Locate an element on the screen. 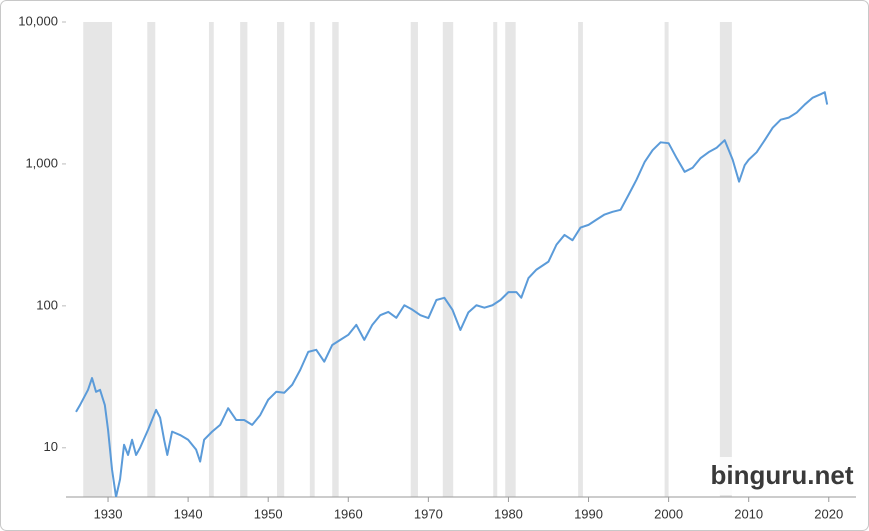 This screenshot has height=531, width=869. x-tick-label: 1990 is located at coordinates (588, 513).